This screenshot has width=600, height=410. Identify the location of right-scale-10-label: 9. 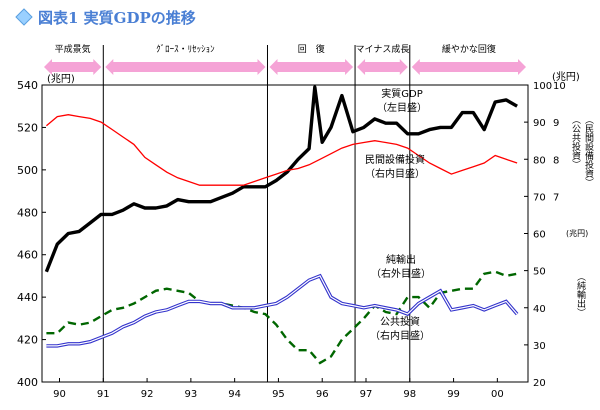
(556, 123).